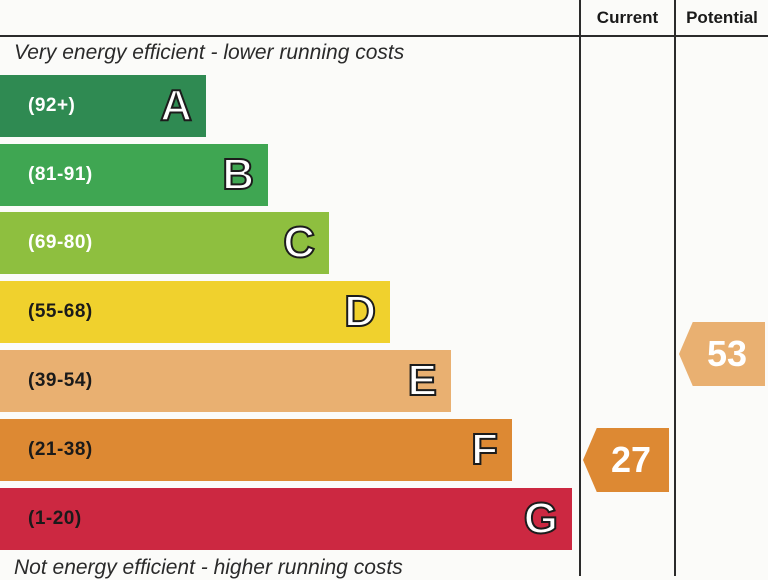 This screenshot has height=580, width=768. I want to click on potential-column-header: Potential, so click(722, 17).